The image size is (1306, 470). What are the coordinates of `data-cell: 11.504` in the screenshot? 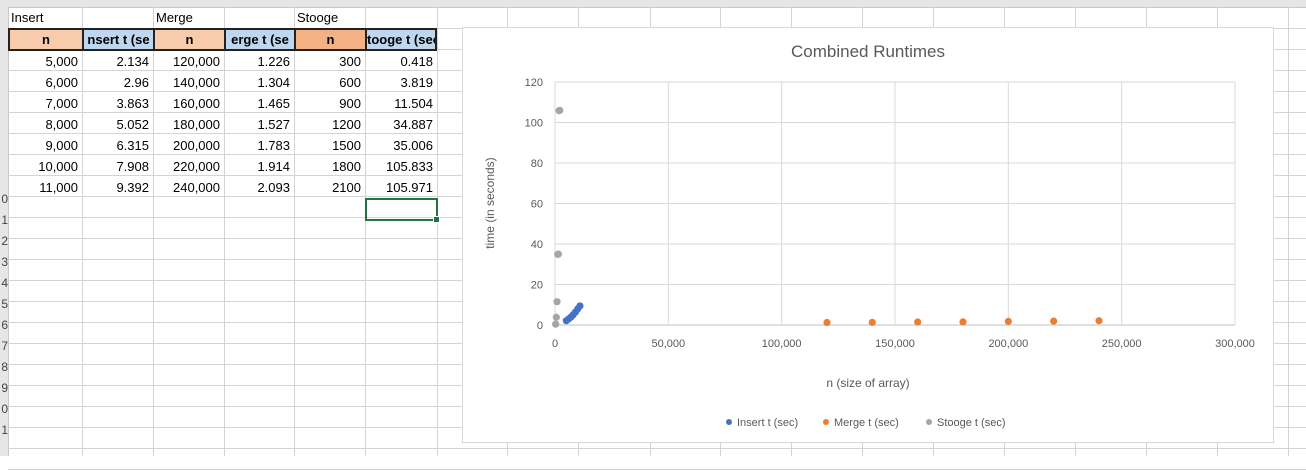 It's located at (413, 103).